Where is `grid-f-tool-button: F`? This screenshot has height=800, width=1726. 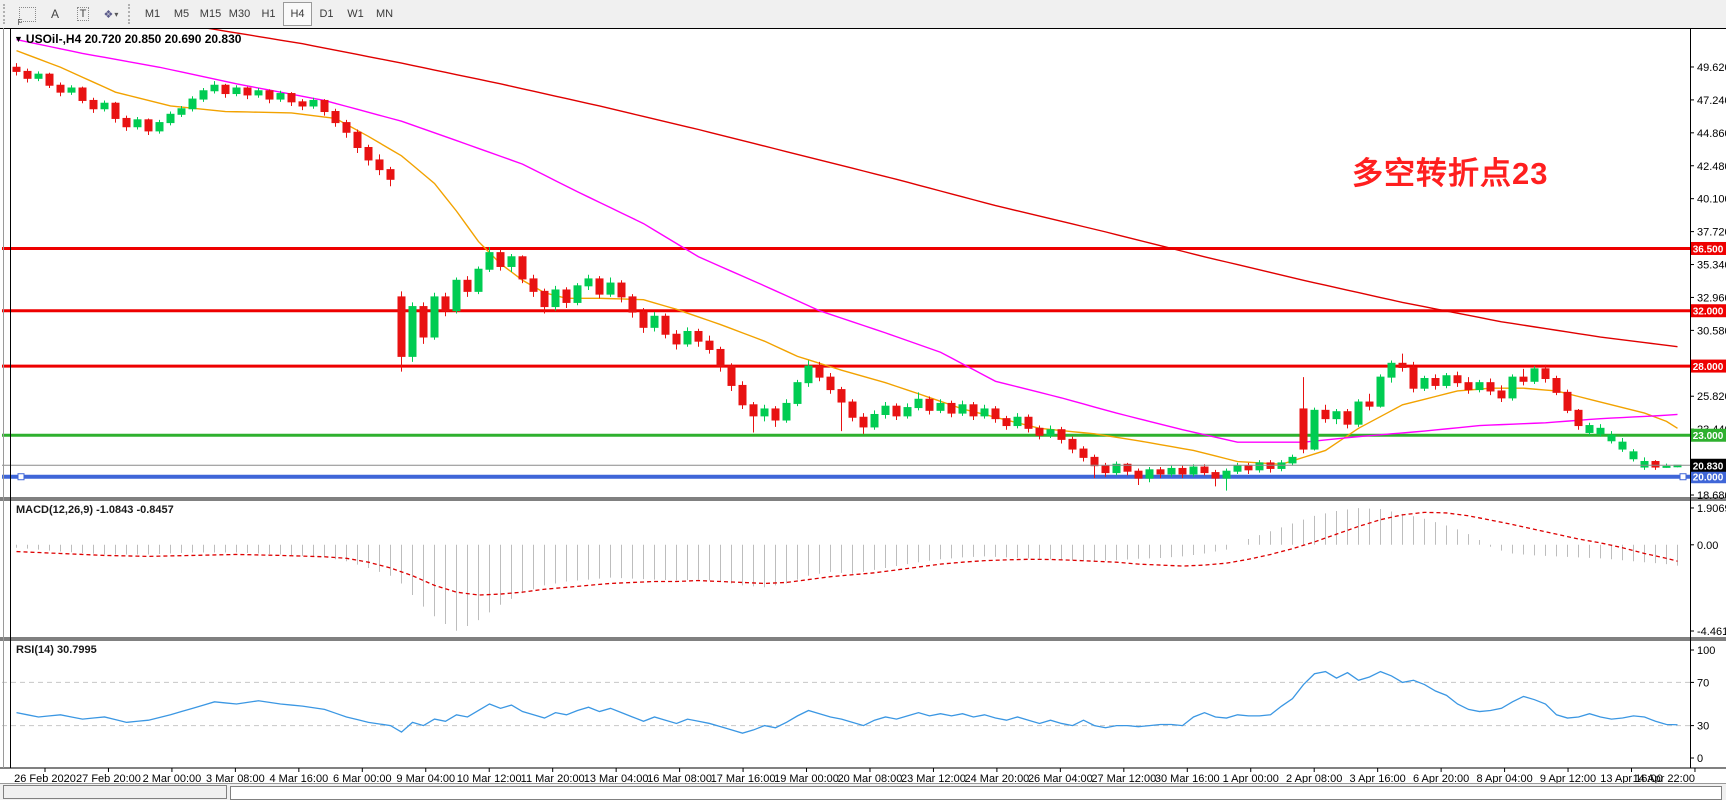
grid-f-tool-button: F is located at coordinates (27, 14).